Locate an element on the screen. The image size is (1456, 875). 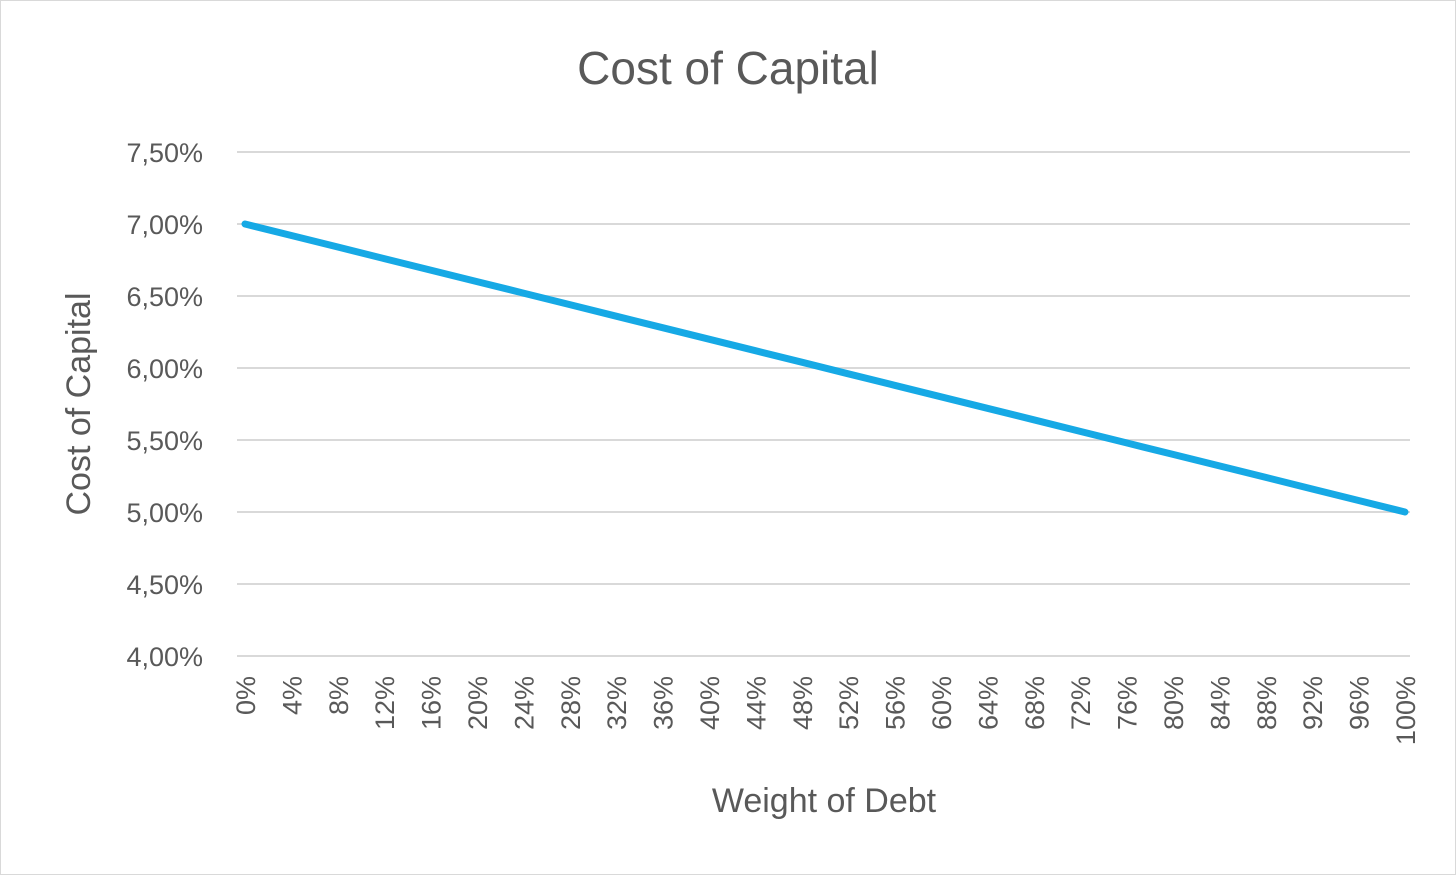
y-tick-label: 5,00% is located at coordinates (164, 513).